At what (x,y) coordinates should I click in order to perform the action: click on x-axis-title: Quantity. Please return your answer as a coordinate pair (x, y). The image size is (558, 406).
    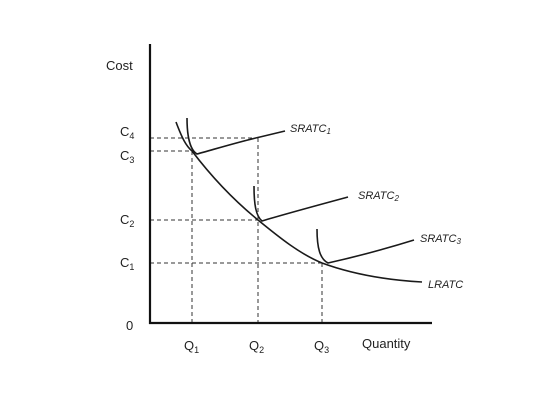
    Looking at the image, I should click on (386, 343).